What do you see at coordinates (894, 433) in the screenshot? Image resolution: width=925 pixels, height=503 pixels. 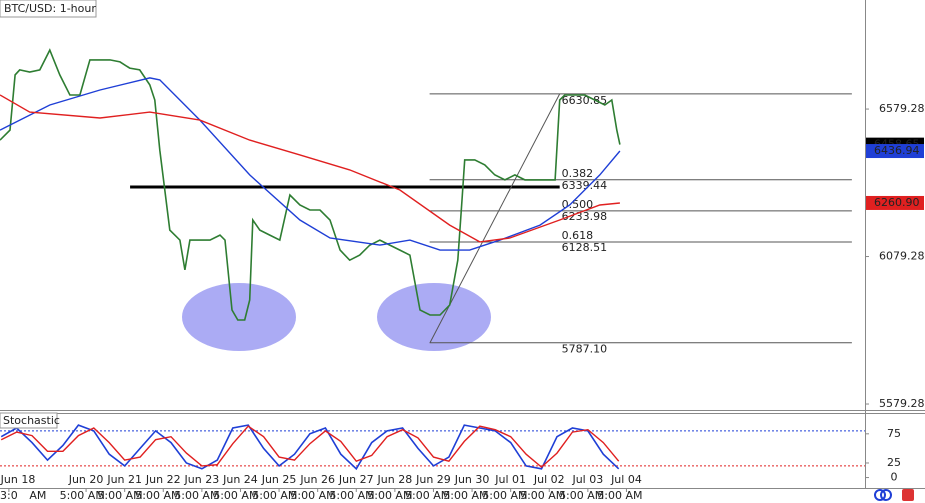 I see `y-tick-label: 75` at bounding box center [894, 433].